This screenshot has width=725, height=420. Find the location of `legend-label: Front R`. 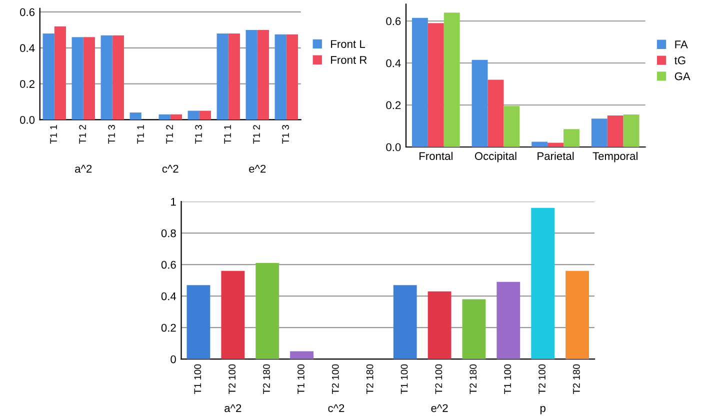

legend-label: Front R is located at coordinates (349, 60).